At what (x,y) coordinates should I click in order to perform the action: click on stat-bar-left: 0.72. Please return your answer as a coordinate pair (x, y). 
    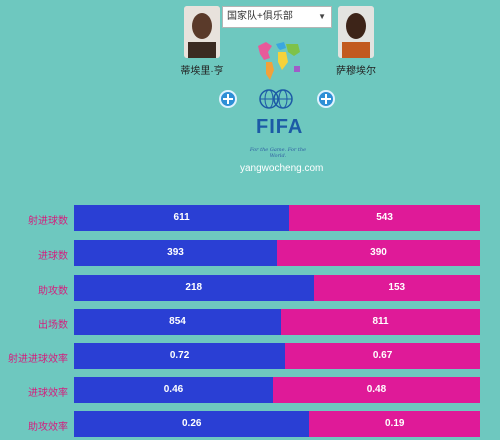
    Looking at the image, I should click on (180, 356).